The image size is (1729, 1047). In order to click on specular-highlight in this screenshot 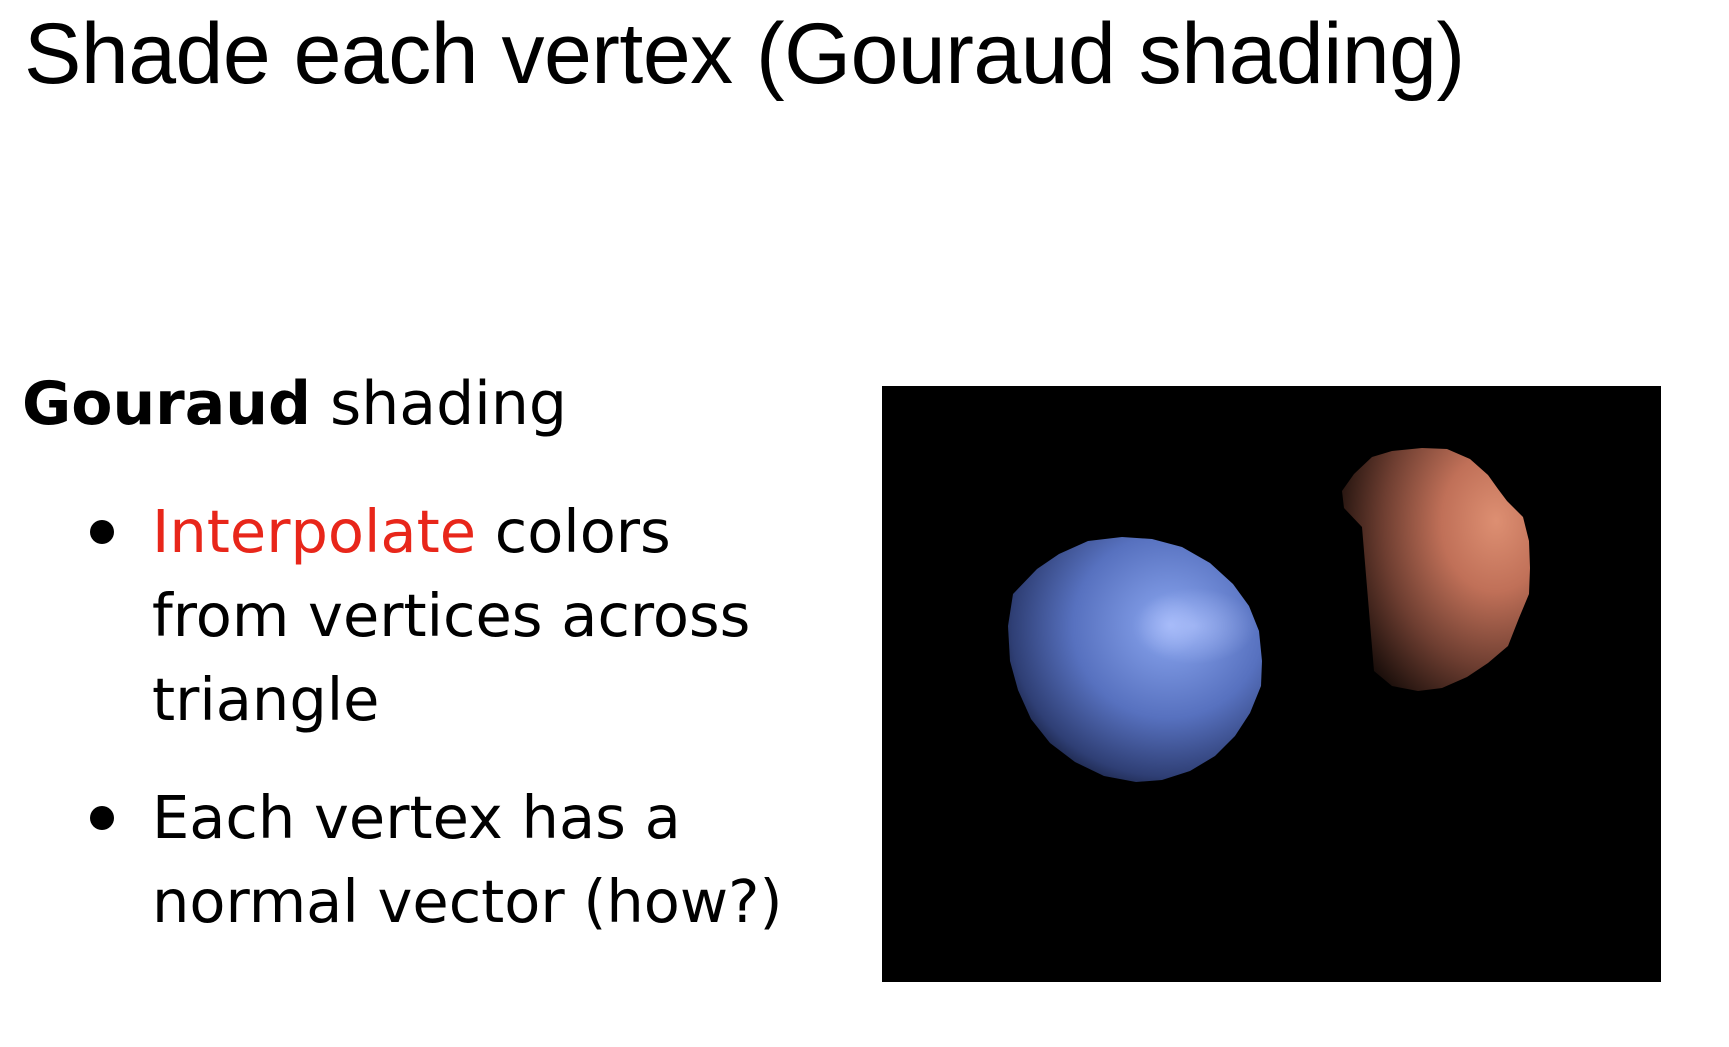, I will do `click(1194, 626)`.